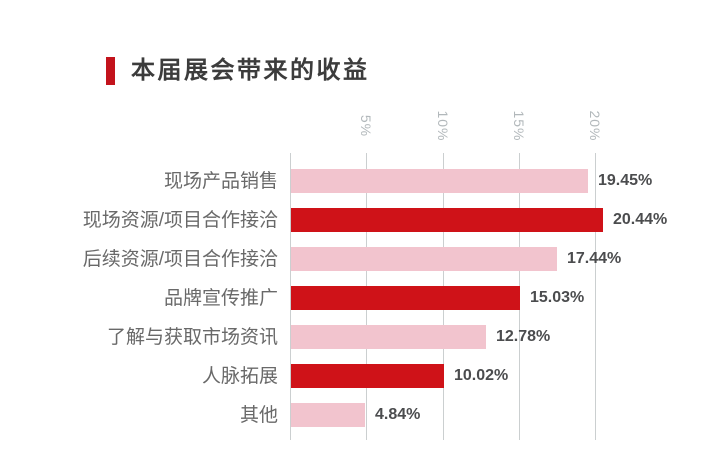 The image size is (720, 465). What do you see at coordinates (519, 126) in the screenshot?
I see `x-tick-label: 15%` at bounding box center [519, 126].